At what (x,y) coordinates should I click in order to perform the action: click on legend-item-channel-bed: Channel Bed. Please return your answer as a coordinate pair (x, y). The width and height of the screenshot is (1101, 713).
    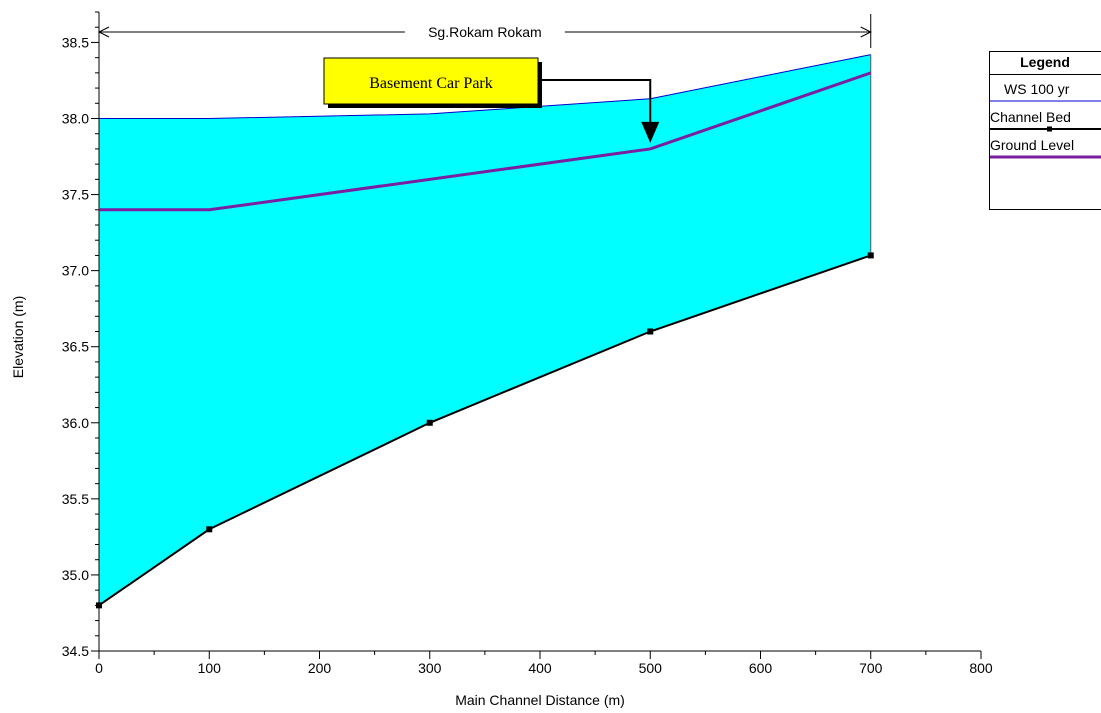
    Looking at the image, I should click on (1045, 117).